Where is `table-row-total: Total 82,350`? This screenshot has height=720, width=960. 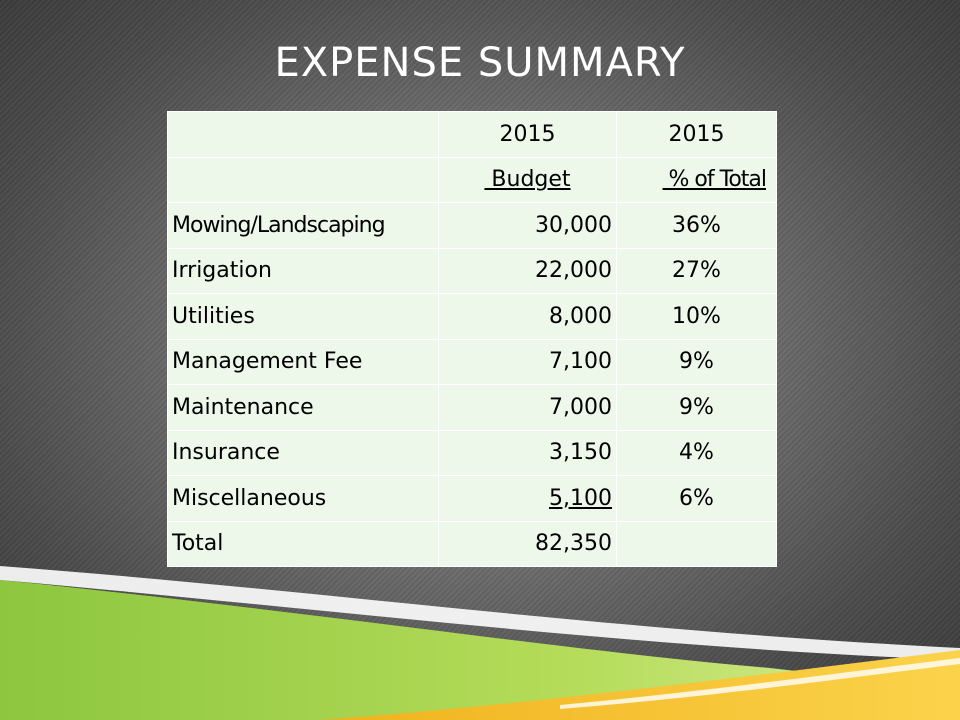
table-row-total: Total 82,350 is located at coordinates (472, 543).